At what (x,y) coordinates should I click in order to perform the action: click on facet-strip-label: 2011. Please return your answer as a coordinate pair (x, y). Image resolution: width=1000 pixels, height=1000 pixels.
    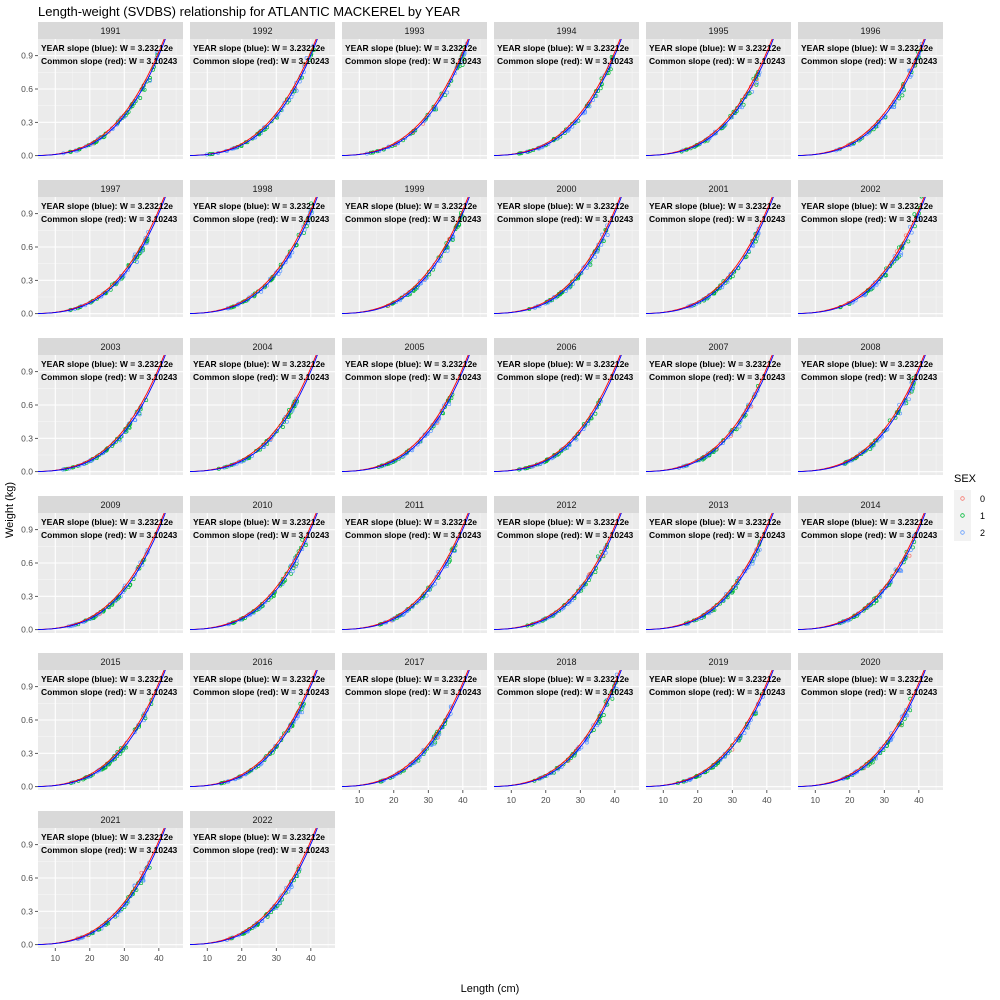
    Looking at the image, I should click on (414, 505).